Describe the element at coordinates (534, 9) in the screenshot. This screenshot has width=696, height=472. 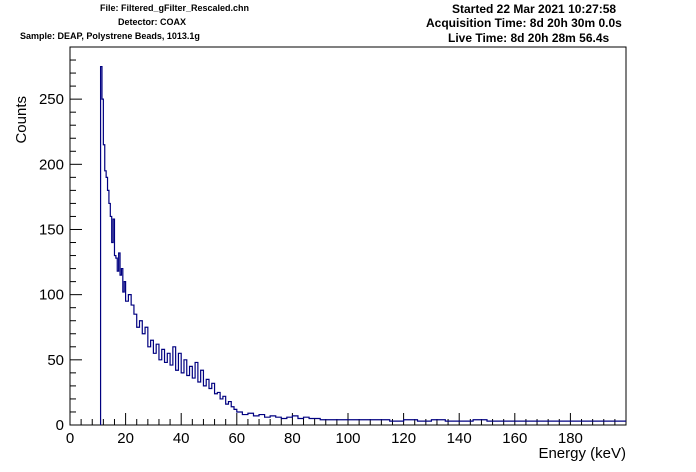
I see `started-label: Started 22 Mar 2021 10:27:58` at that location.